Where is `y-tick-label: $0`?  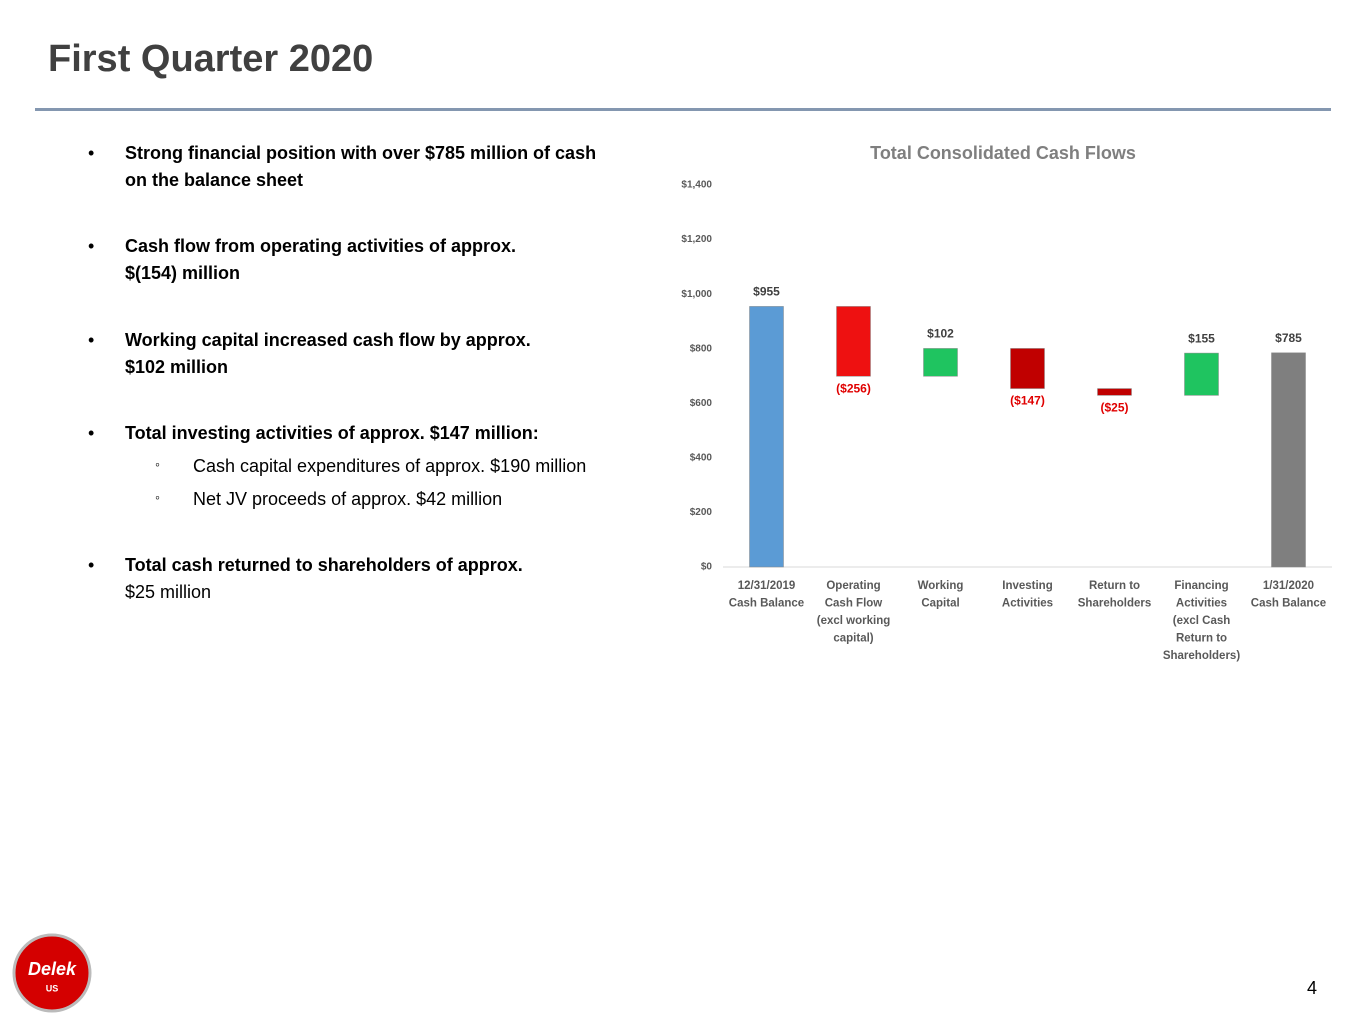
y-tick-label: $0 is located at coordinates (707, 567).